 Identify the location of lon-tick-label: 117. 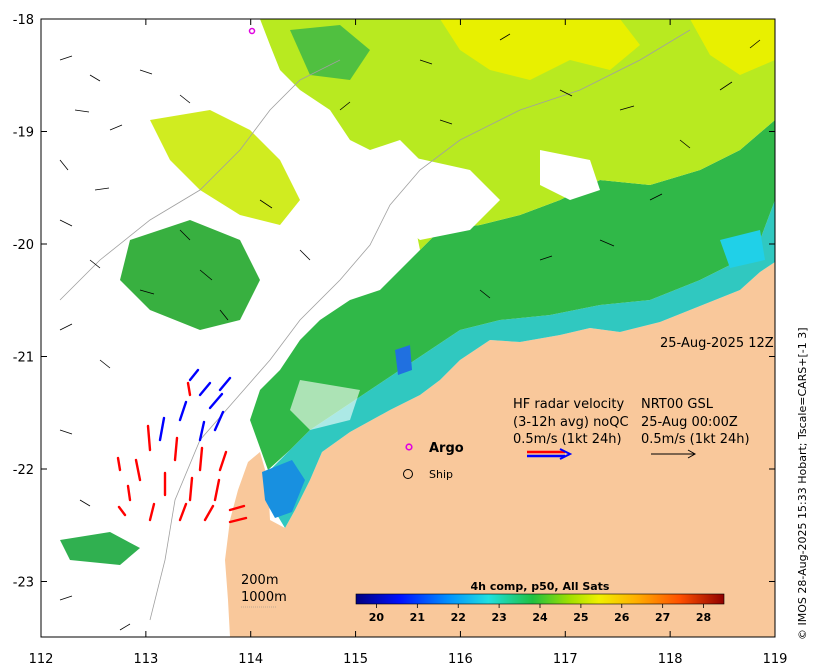
(565, 659).